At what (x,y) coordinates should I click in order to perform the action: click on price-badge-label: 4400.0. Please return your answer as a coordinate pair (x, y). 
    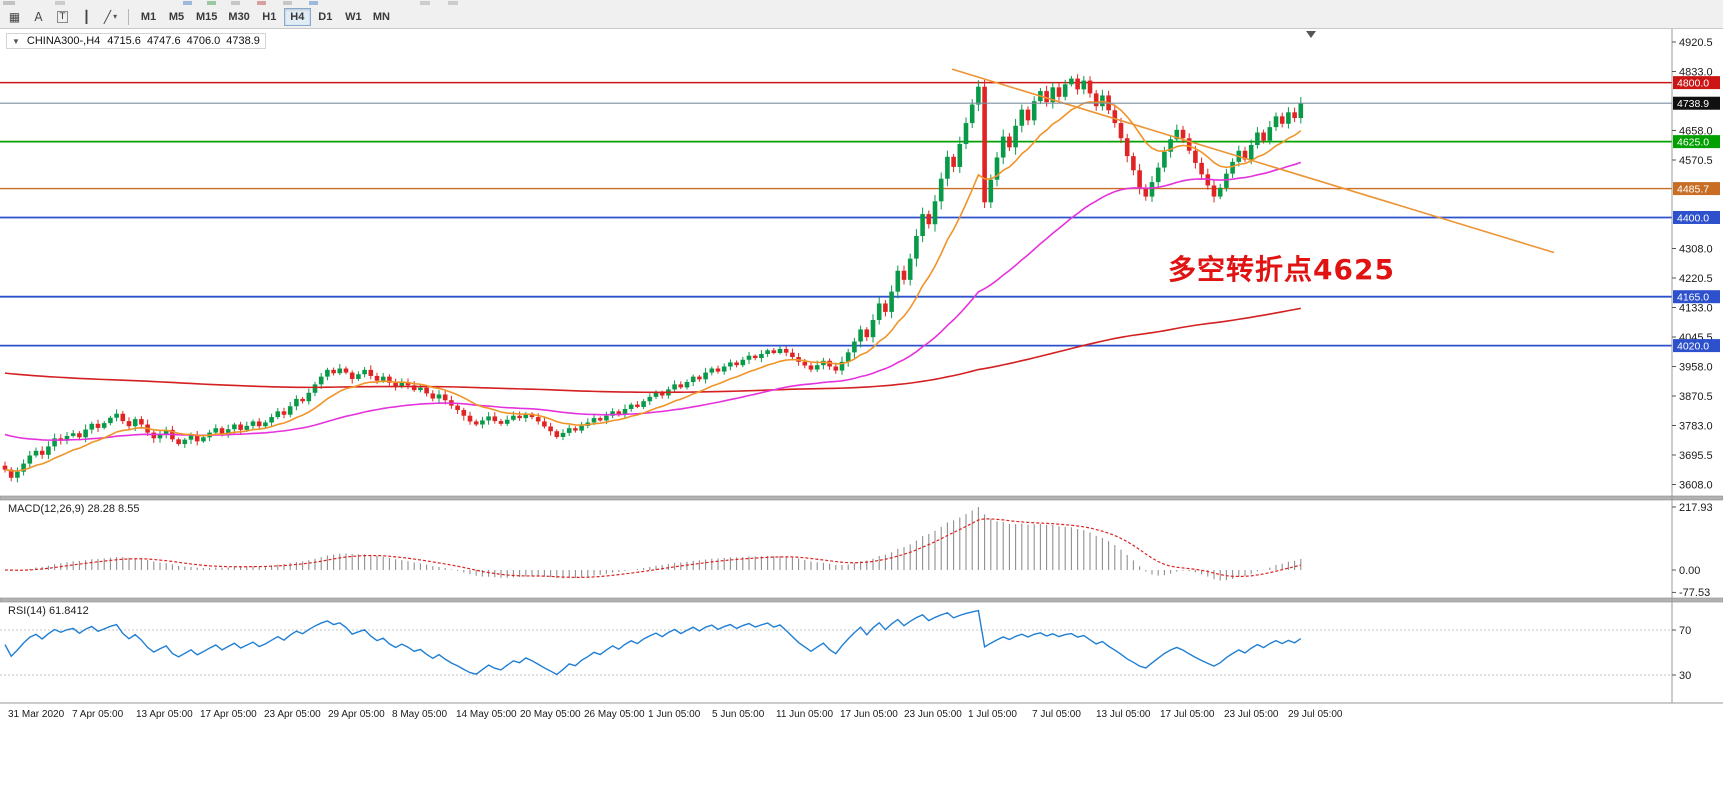
    Looking at the image, I should click on (1693, 218).